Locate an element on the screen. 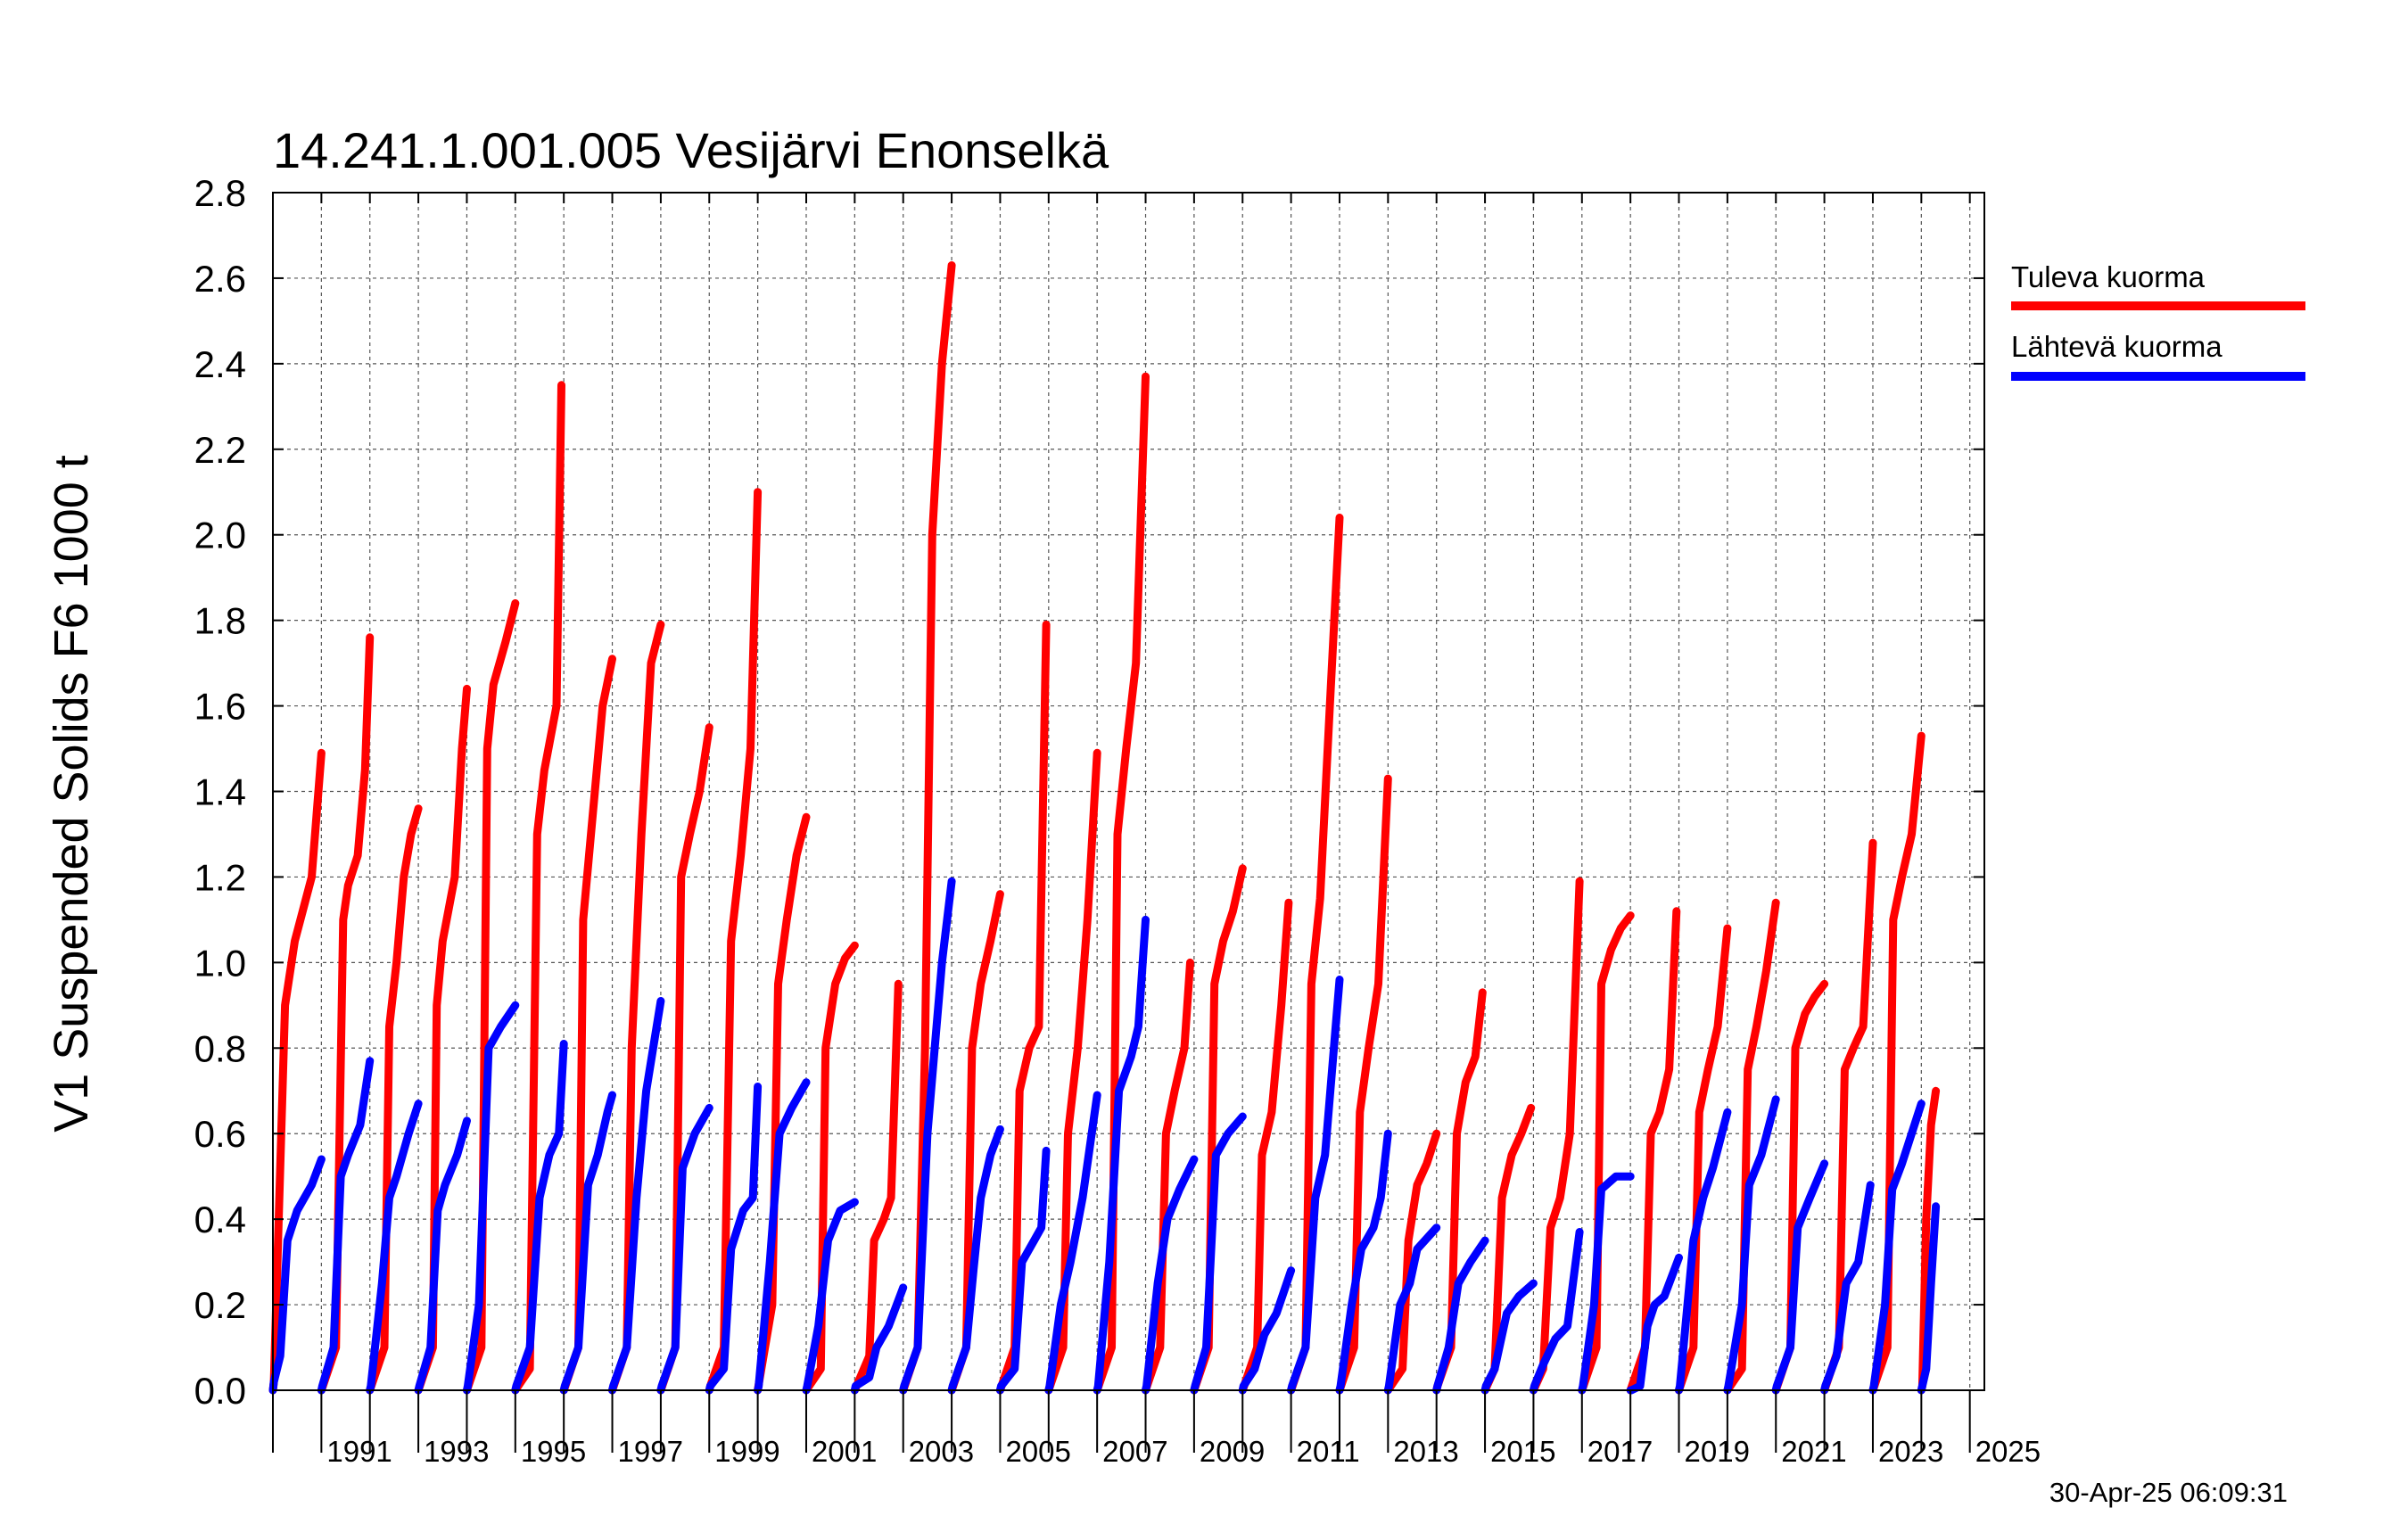 This screenshot has width=2408, height=1516. legend: Tuleva kuorma Lähtevä kuorma is located at coordinates (2158, 320).